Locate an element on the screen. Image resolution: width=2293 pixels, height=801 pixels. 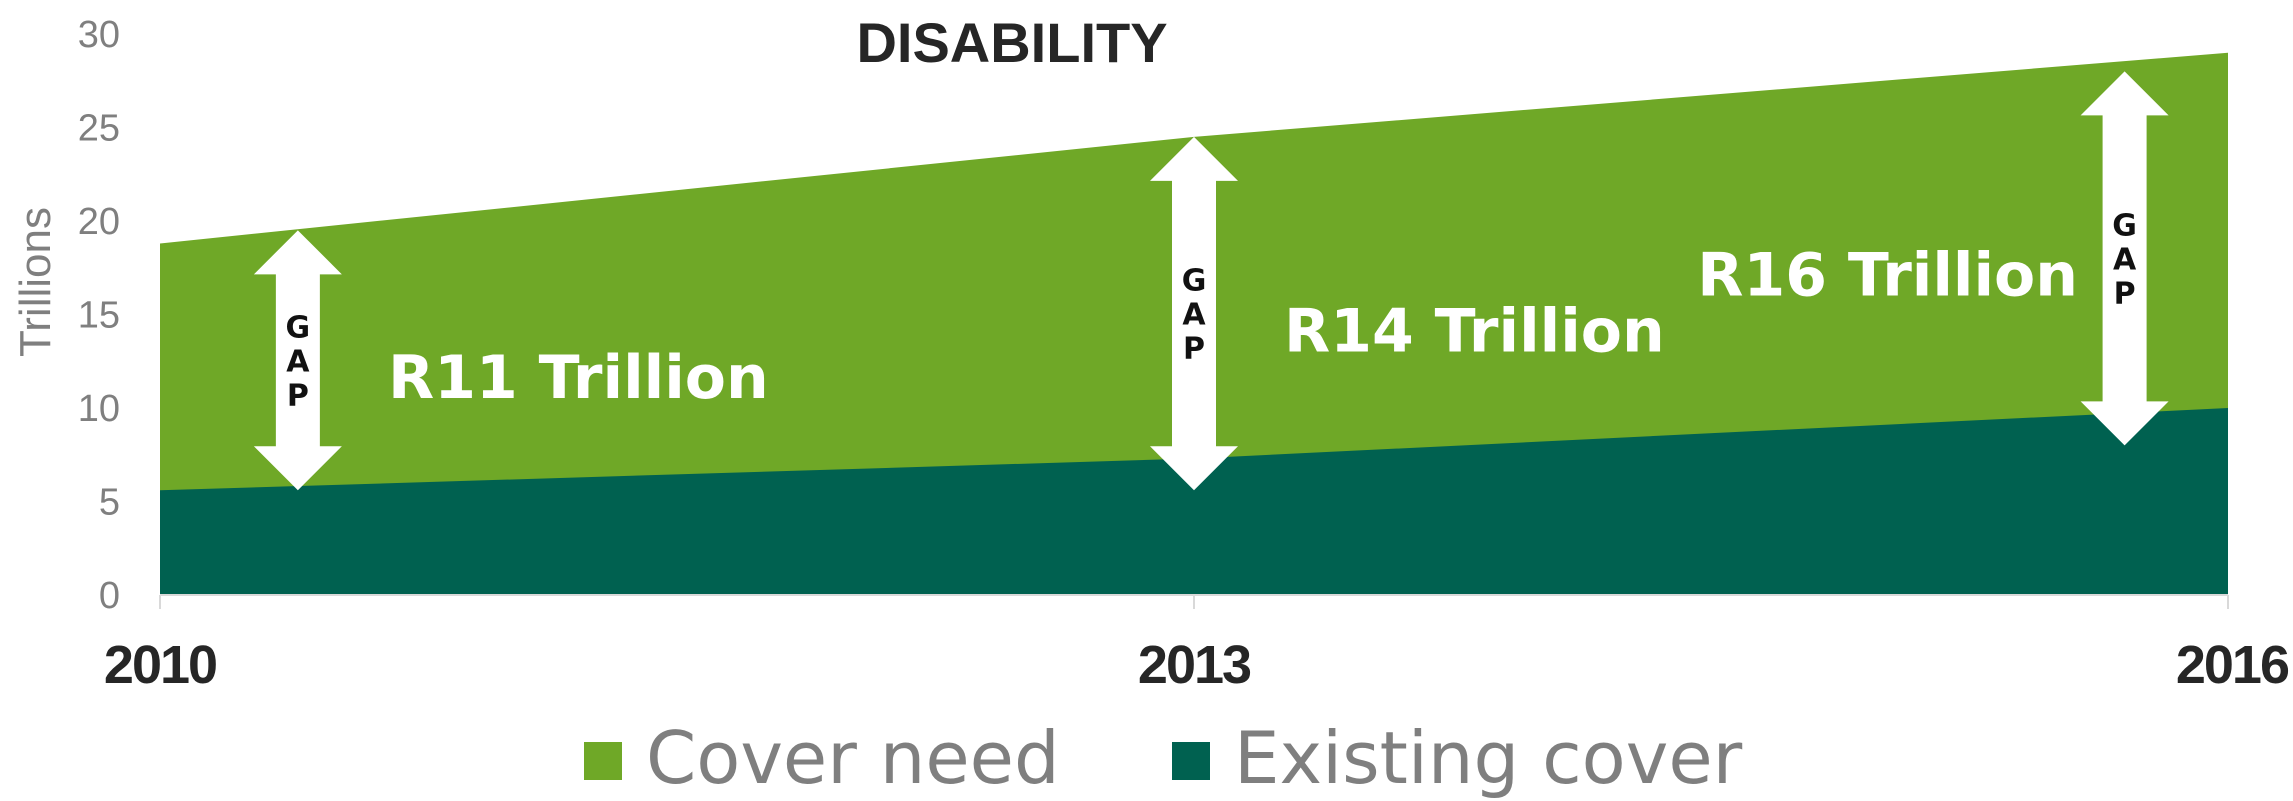
x-tick-label: 2013 is located at coordinates (1194, 665).